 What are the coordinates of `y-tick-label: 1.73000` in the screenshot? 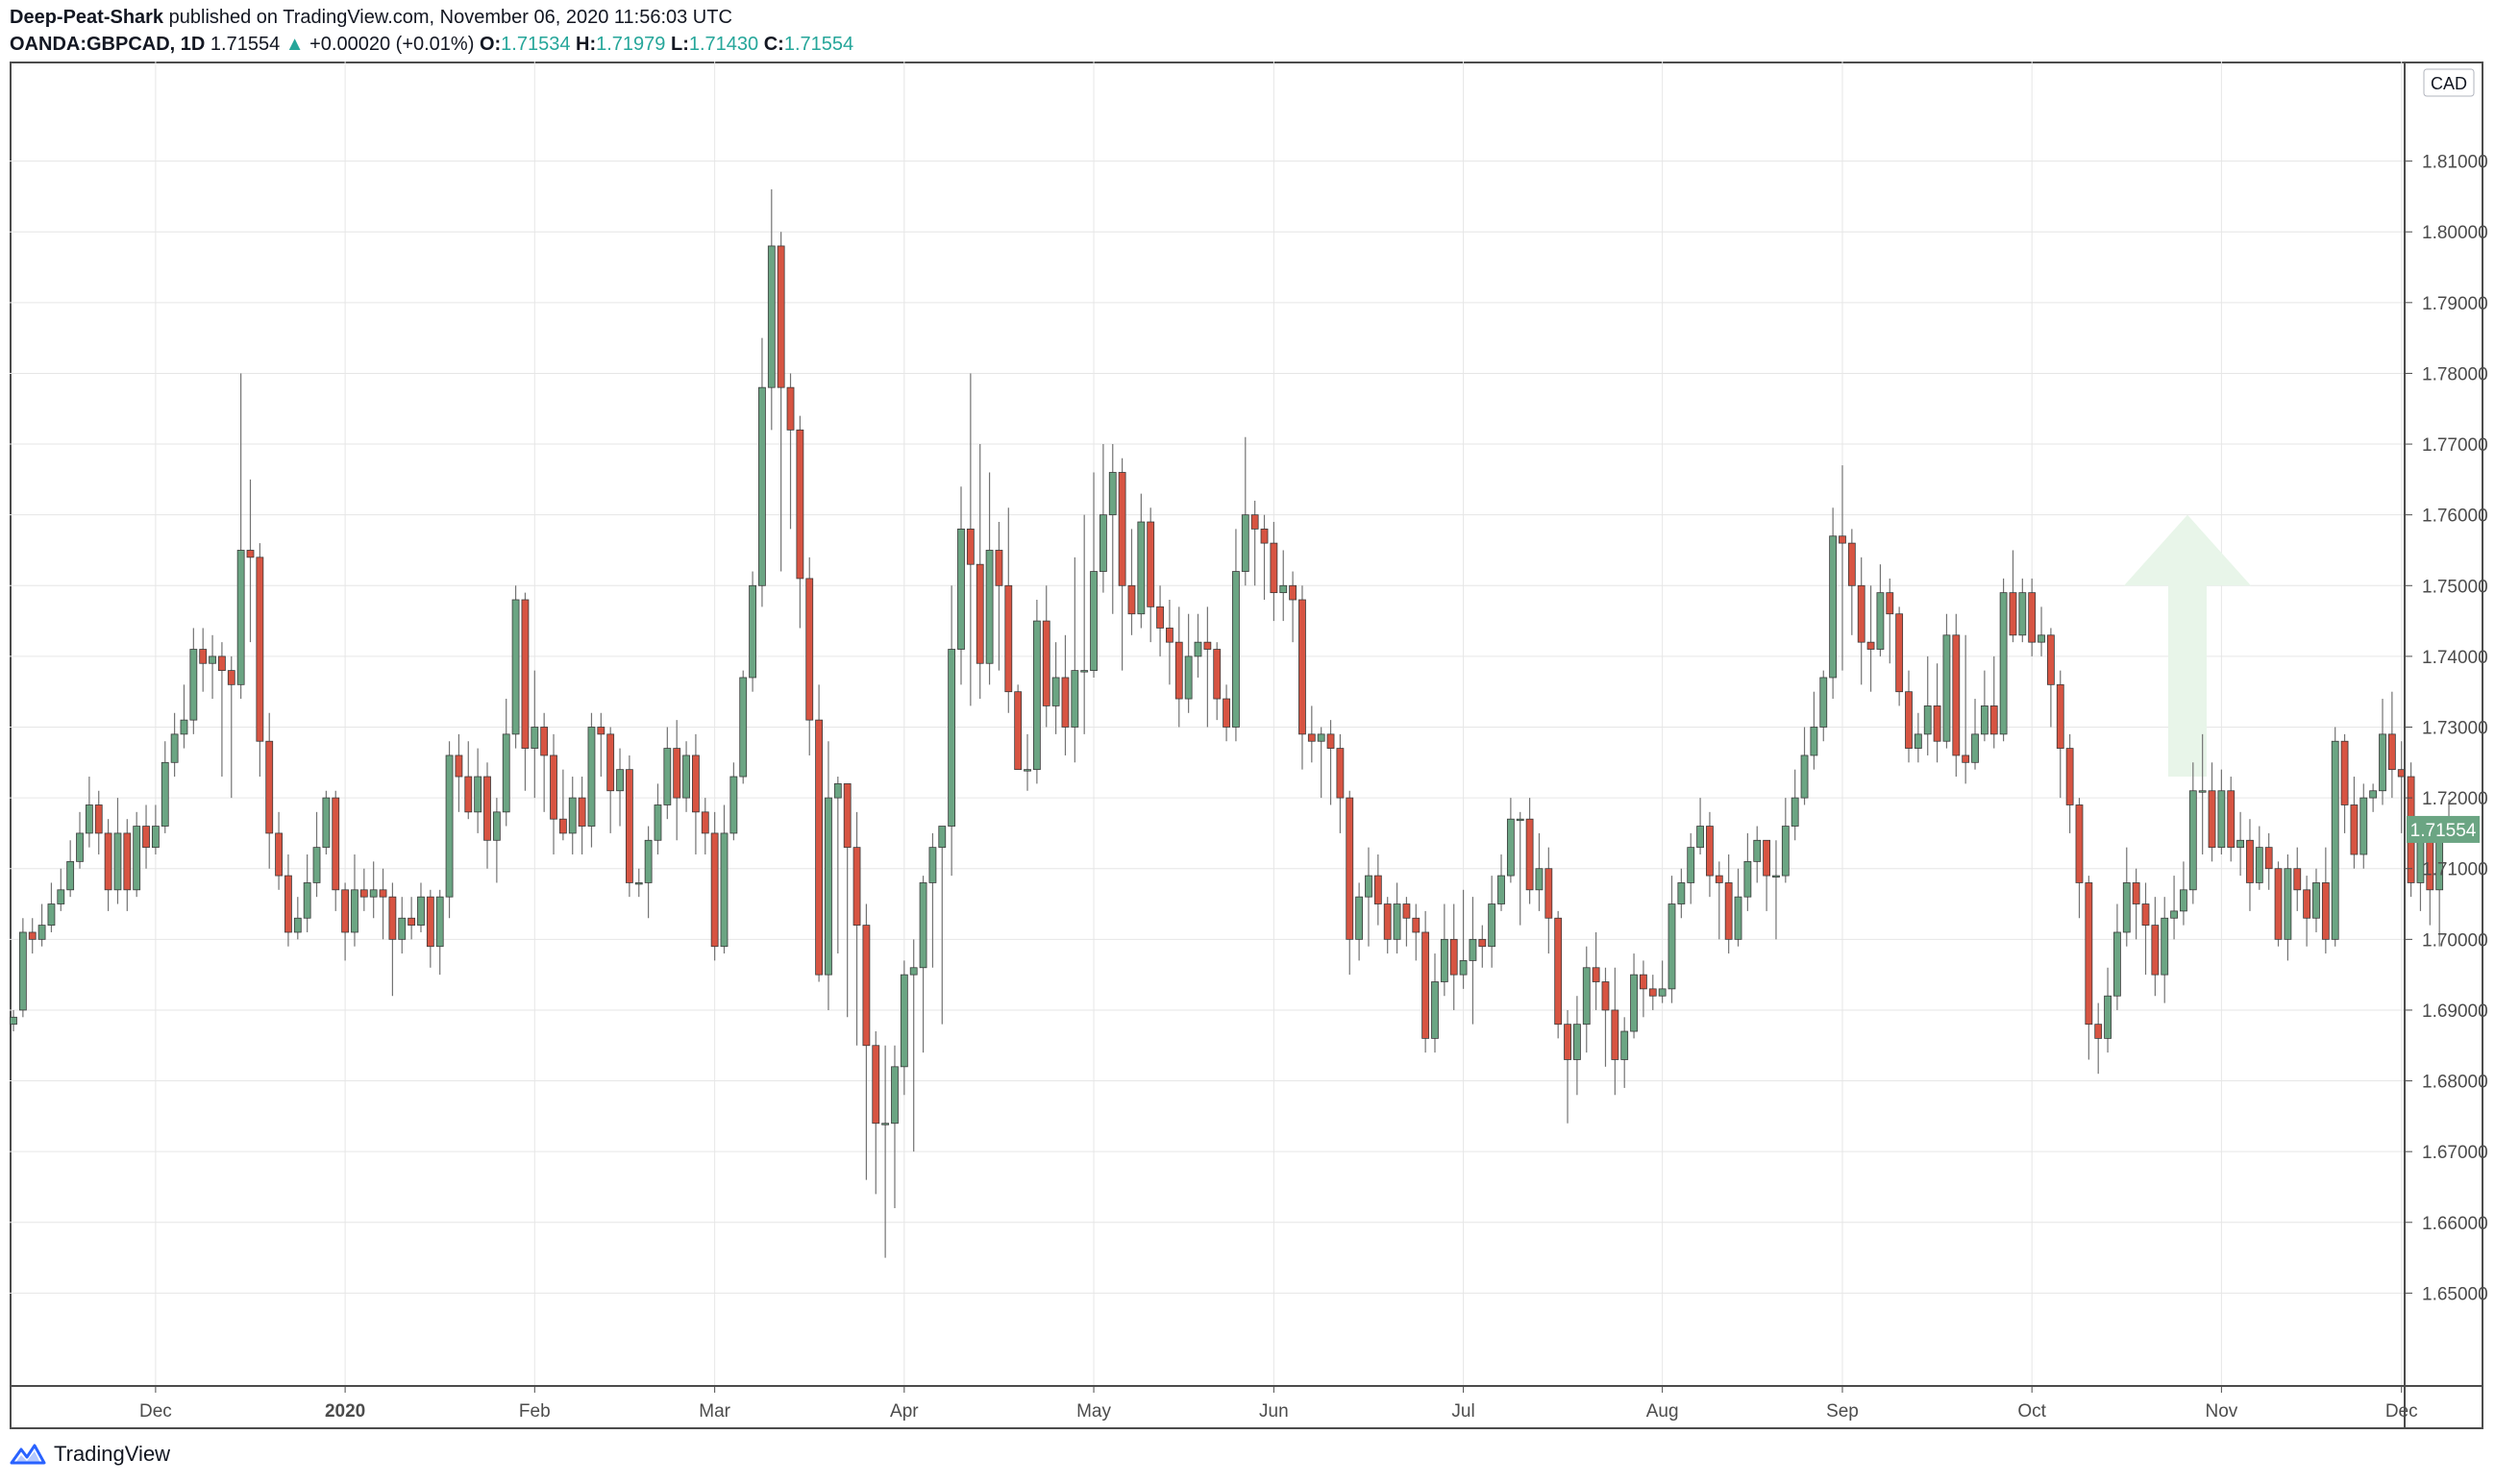 It's located at (2455, 729).